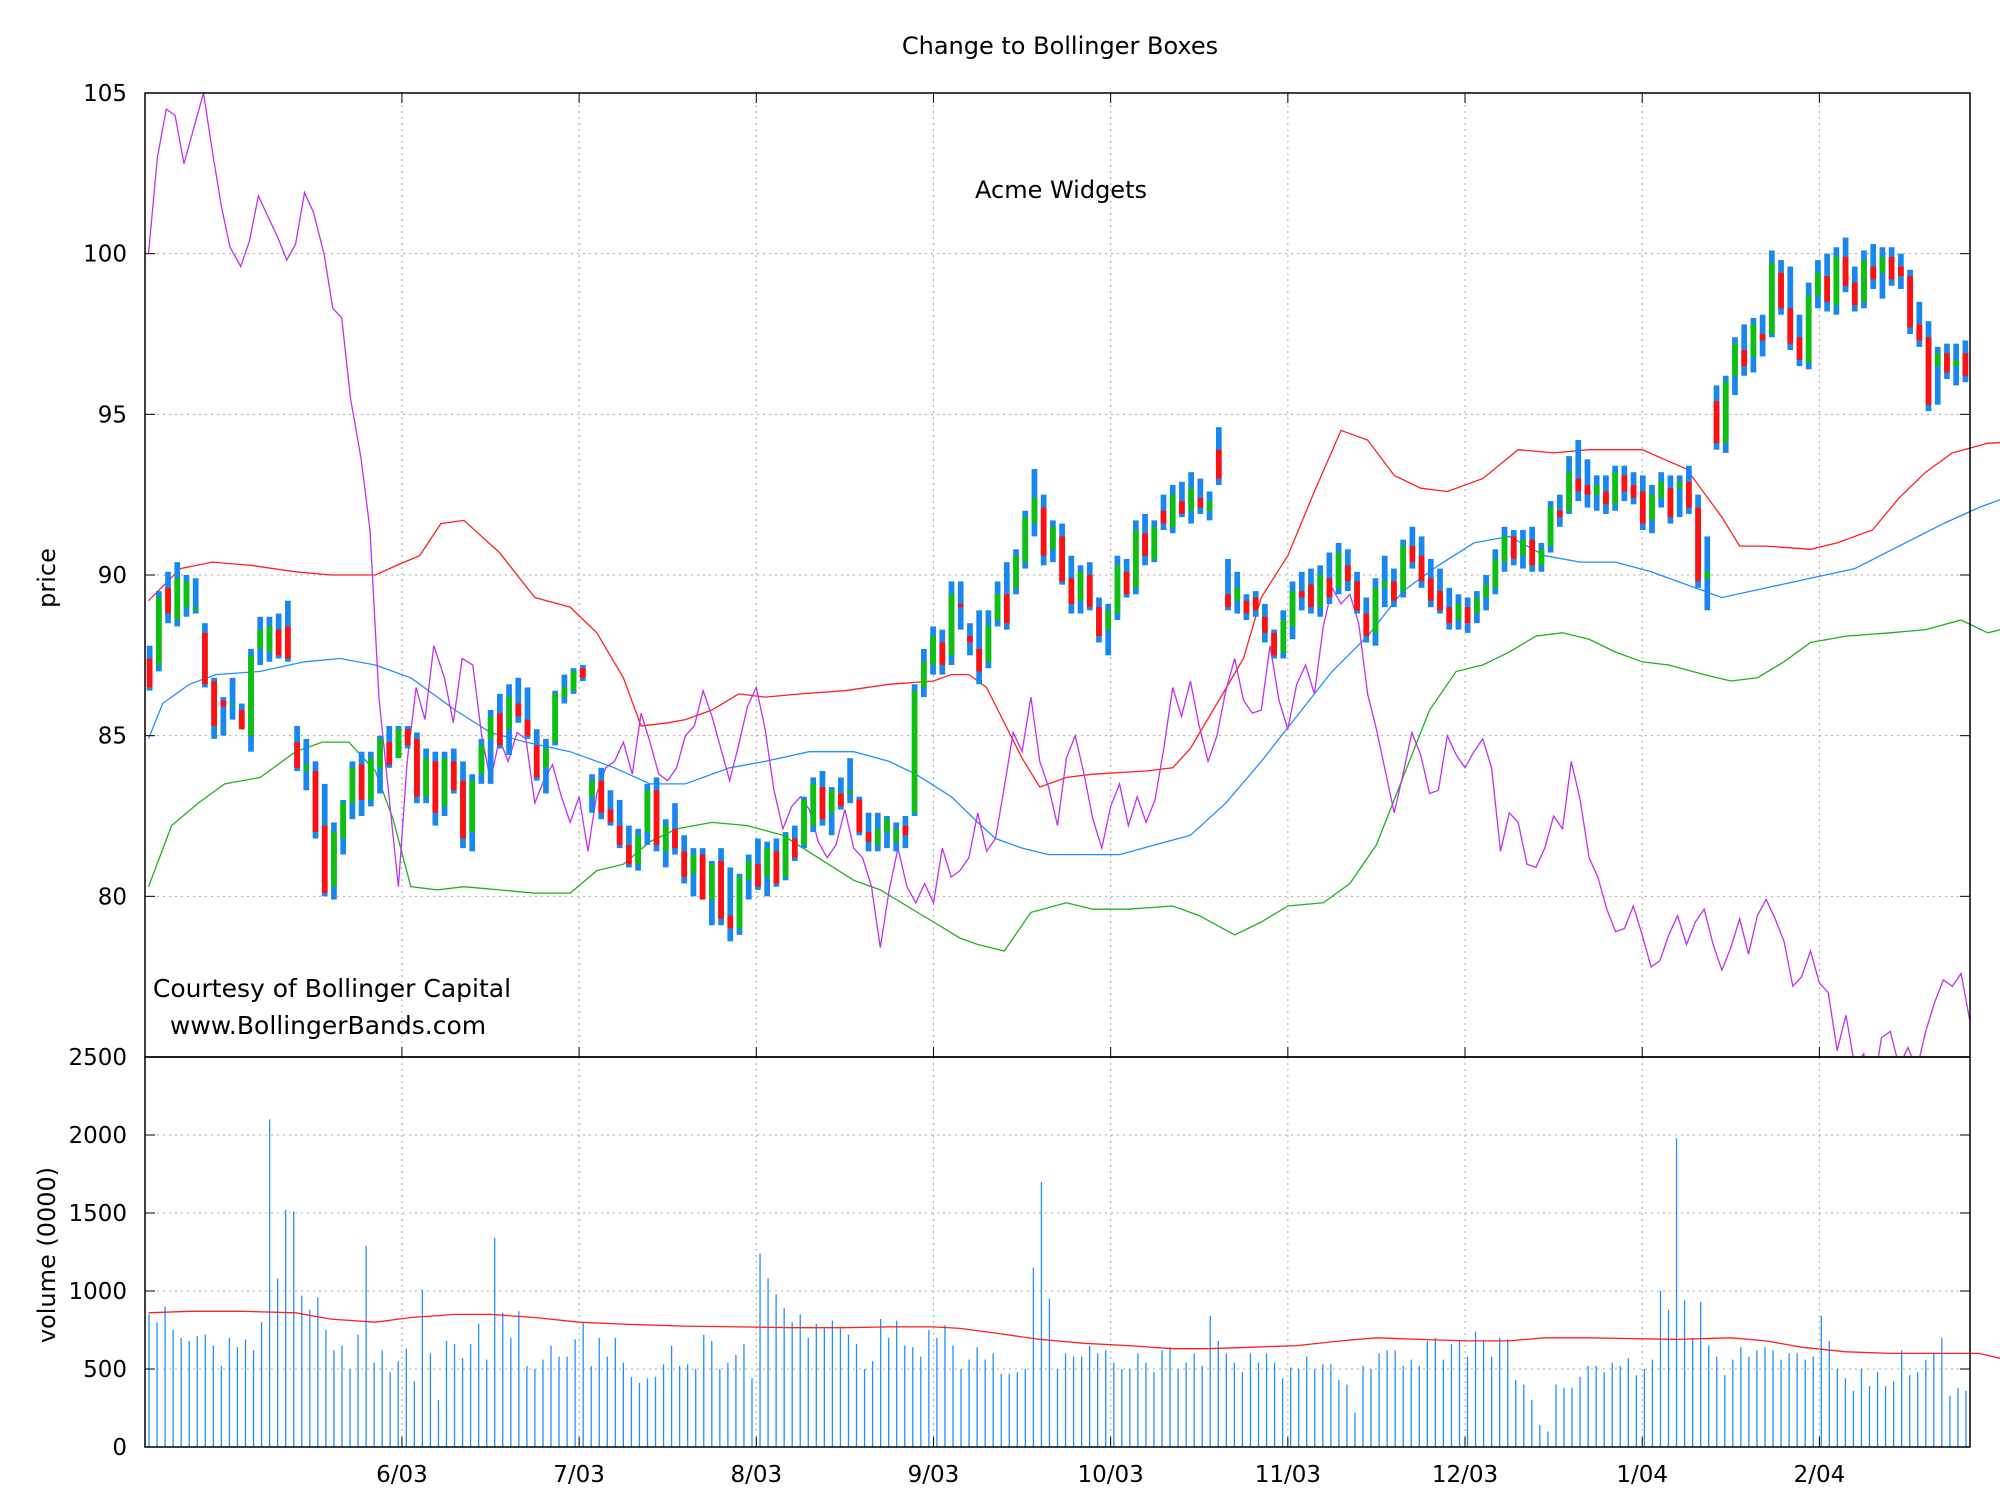  I want to click on volume-tick-label: 500, so click(105, 1370).